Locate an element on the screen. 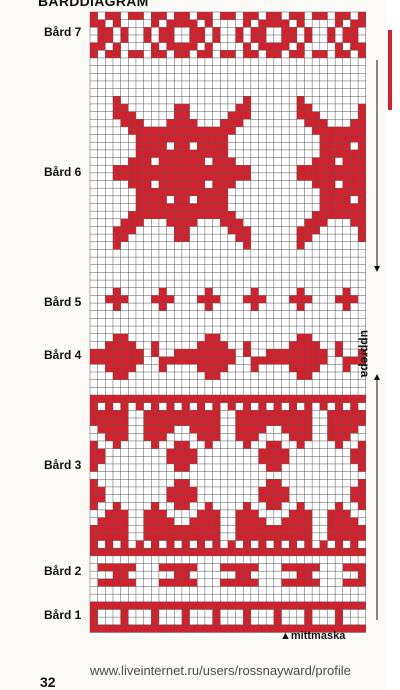 This screenshot has height=690, width=400. band-label-5: Bård 5 is located at coordinates (63, 302).